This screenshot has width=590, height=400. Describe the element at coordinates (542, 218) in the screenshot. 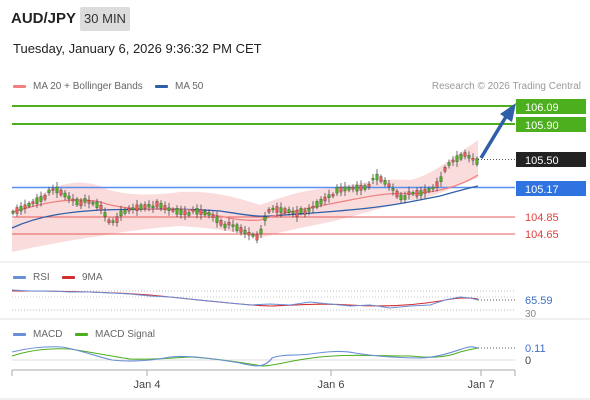

I see `s1-label: 104.85` at that location.